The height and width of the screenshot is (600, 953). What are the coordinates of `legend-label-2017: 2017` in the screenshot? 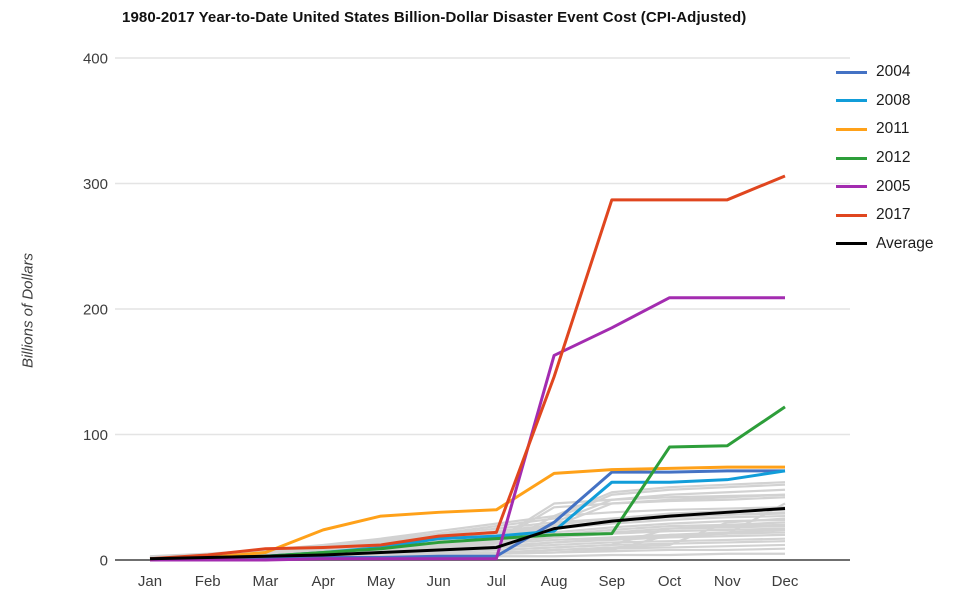 It's located at (893, 215).